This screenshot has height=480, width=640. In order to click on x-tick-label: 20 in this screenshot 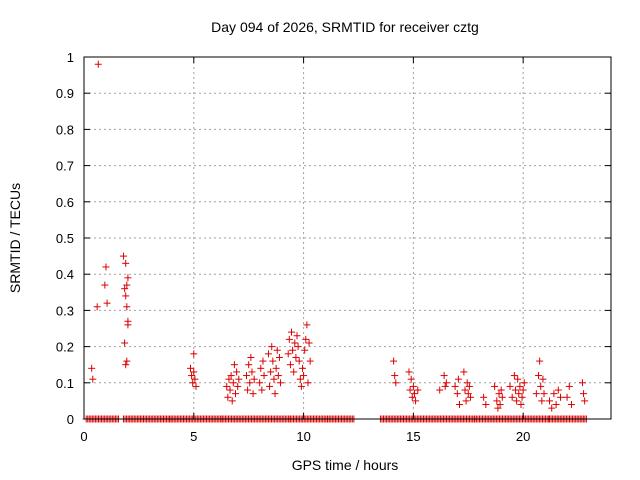, I will do `click(523, 436)`.